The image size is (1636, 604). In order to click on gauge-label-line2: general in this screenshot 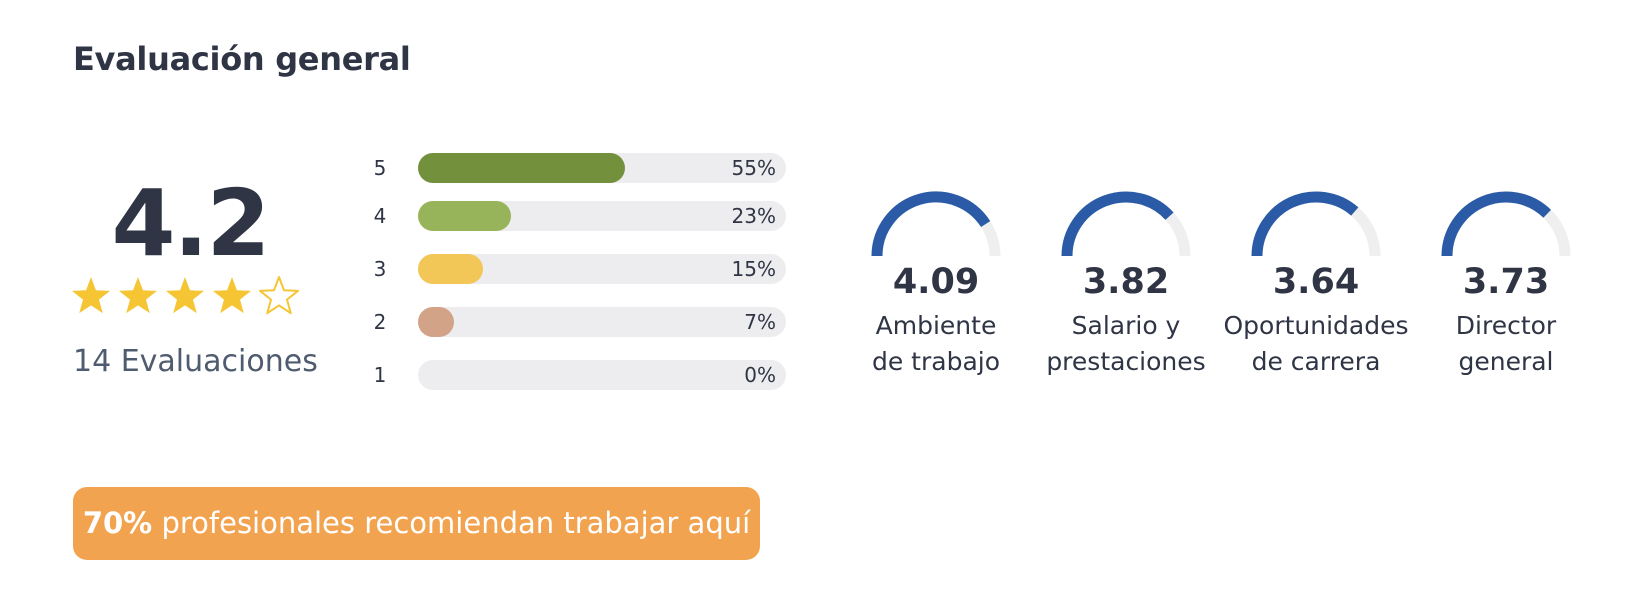, I will do `click(1506, 361)`.